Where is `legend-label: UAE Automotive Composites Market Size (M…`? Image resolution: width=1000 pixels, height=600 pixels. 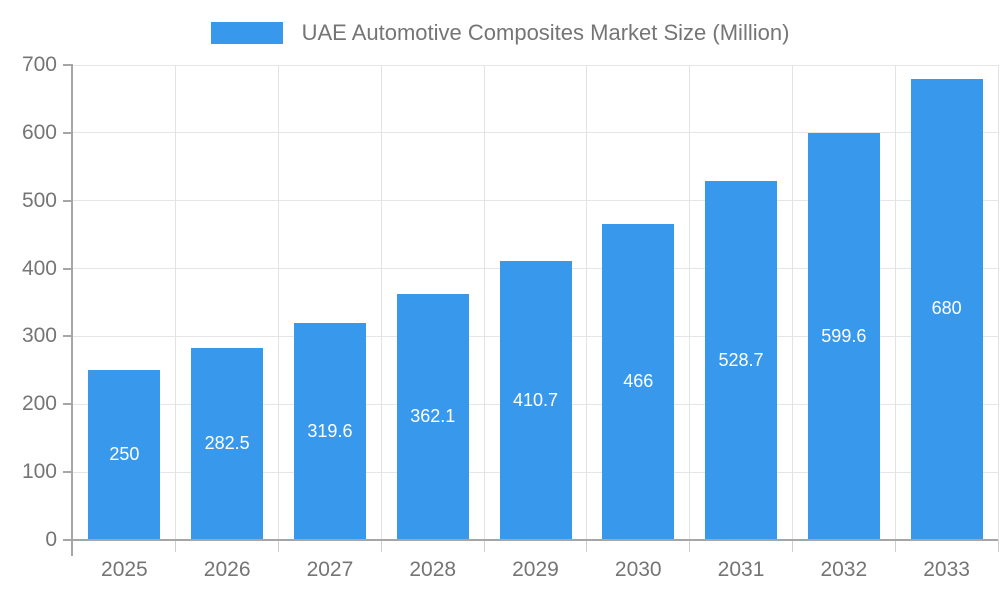
legend-label: UAE Automotive Composites Market Size (M… is located at coordinates (545, 32).